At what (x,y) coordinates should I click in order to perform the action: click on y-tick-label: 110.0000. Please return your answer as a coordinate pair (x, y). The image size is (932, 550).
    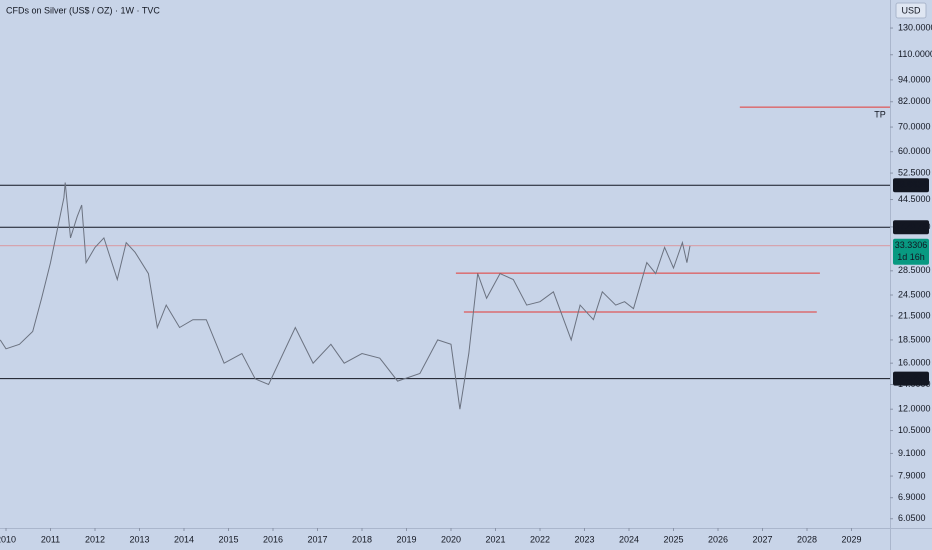
    Looking at the image, I should click on (915, 54).